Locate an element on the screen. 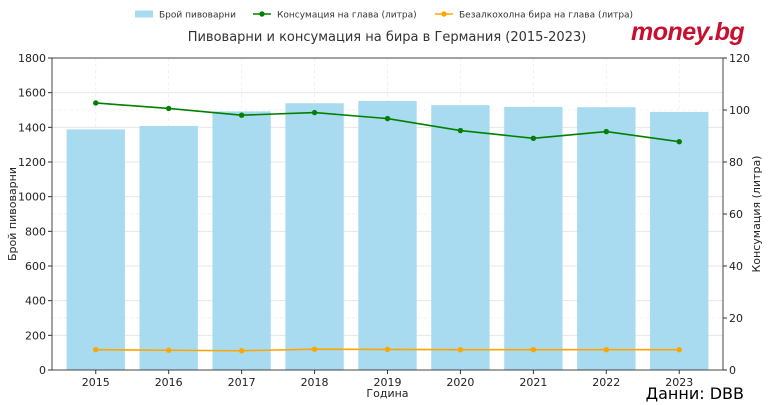 Image resolution: width=768 pixels, height=405 pixels. y-left-tick-label: 0 is located at coordinates (42, 370).